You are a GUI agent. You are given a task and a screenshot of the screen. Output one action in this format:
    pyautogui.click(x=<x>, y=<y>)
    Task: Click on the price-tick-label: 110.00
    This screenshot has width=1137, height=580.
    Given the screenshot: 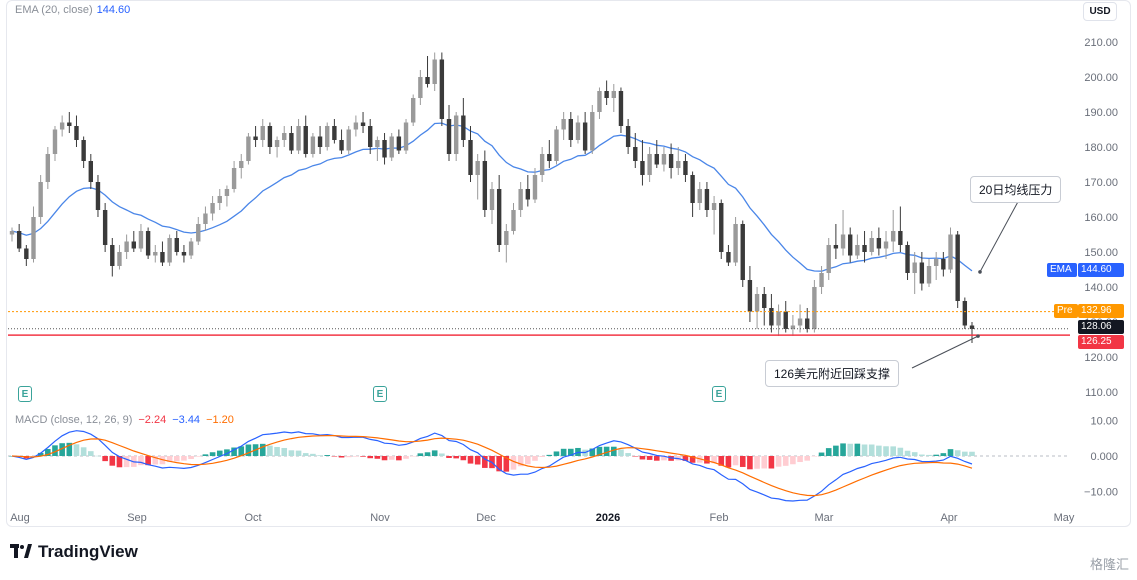 What is the action you would take?
    pyautogui.click(x=1101, y=393)
    